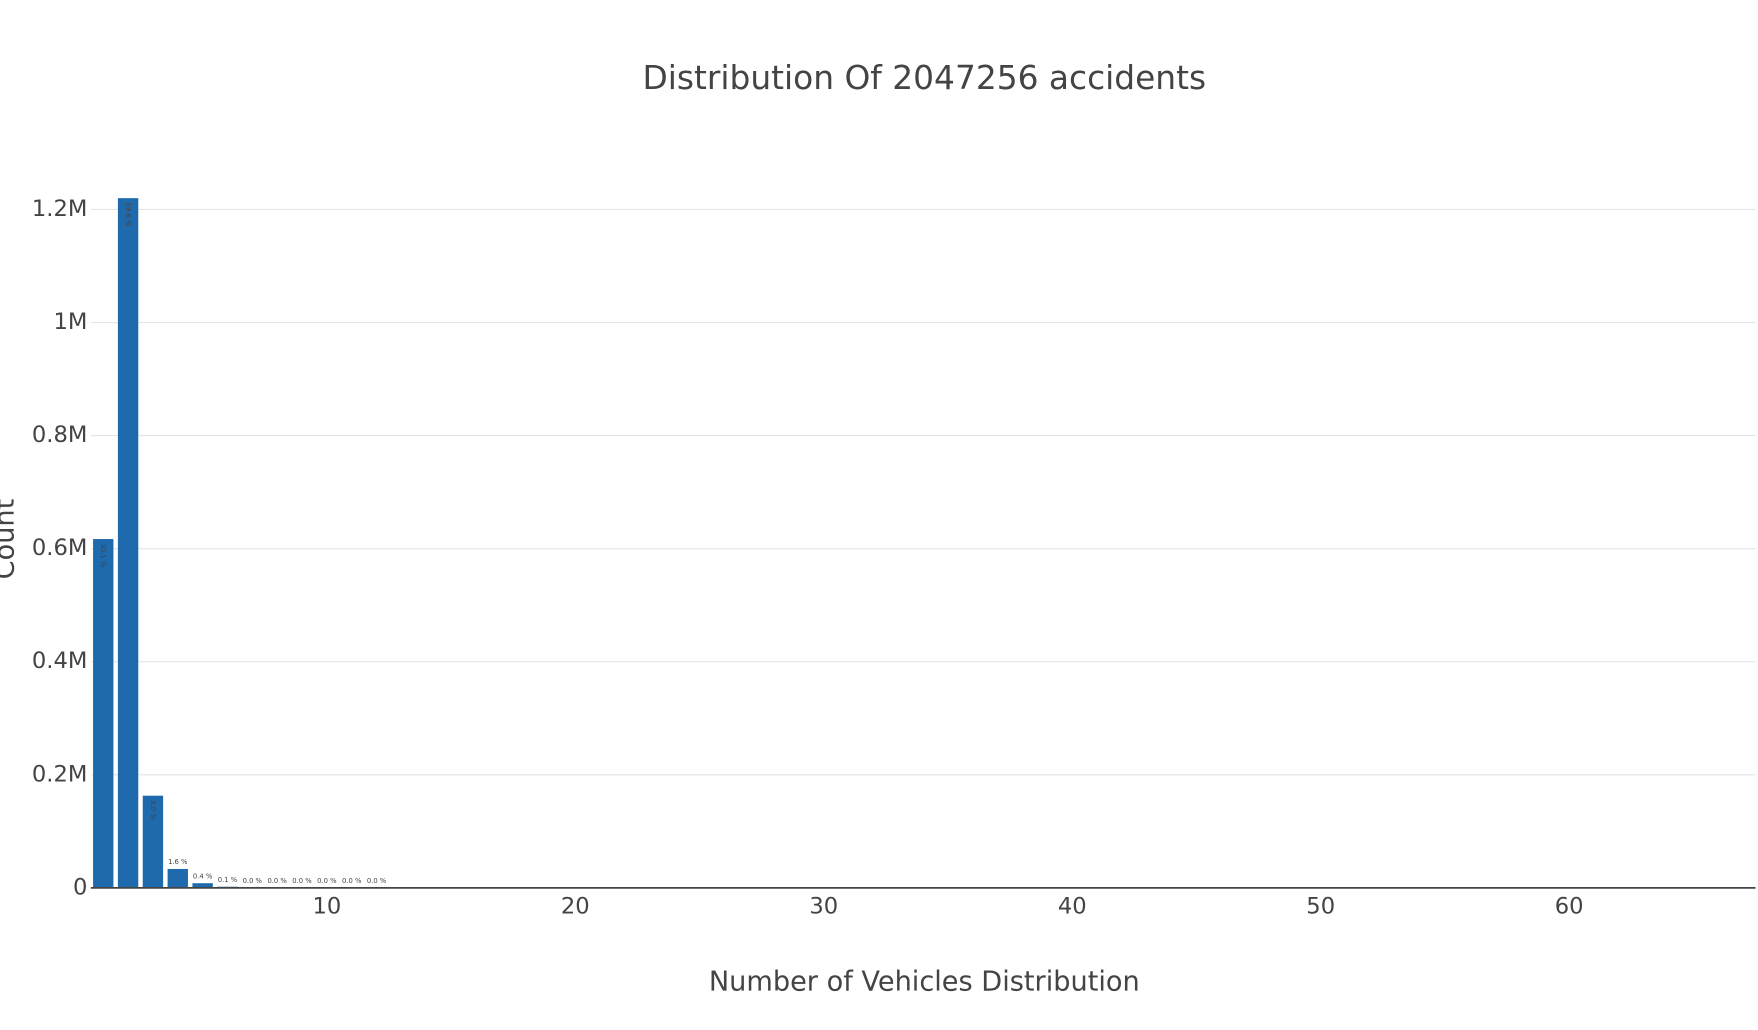  Describe the element at coordinates (924, 981) in the screenshot. I see `x-axis-title: Number of Vehicles Distribution` at that location.